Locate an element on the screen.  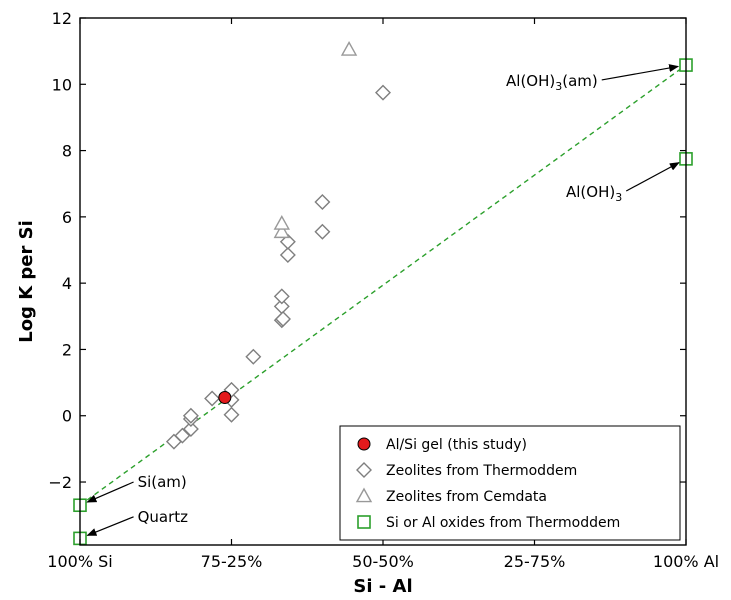
annotation-label: Quartz is located at coordinates (163, 517).